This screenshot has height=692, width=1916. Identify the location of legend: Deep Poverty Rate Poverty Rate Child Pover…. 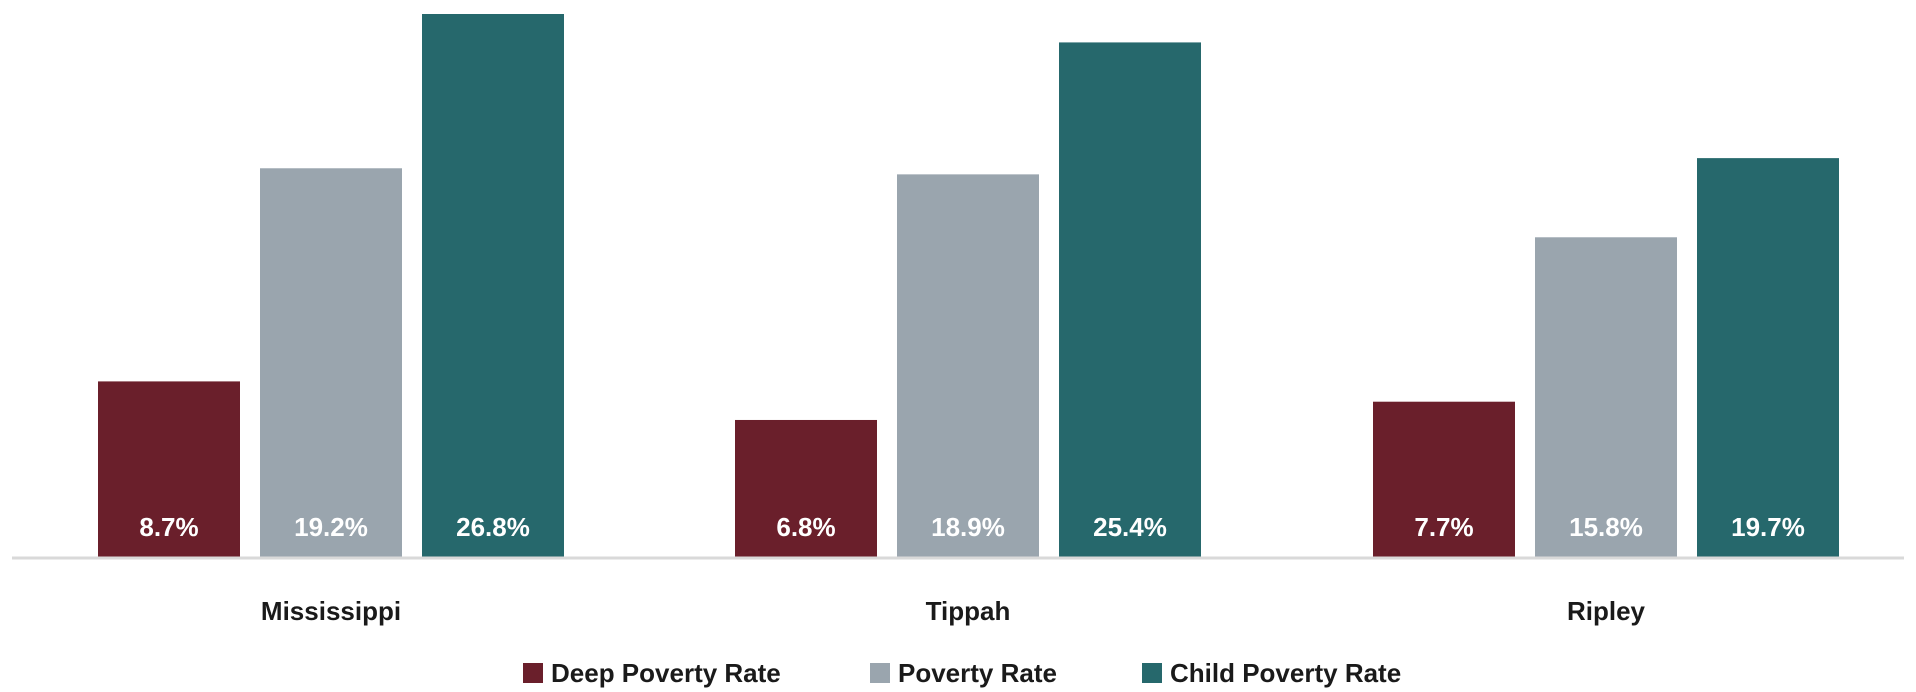
(962, 673).